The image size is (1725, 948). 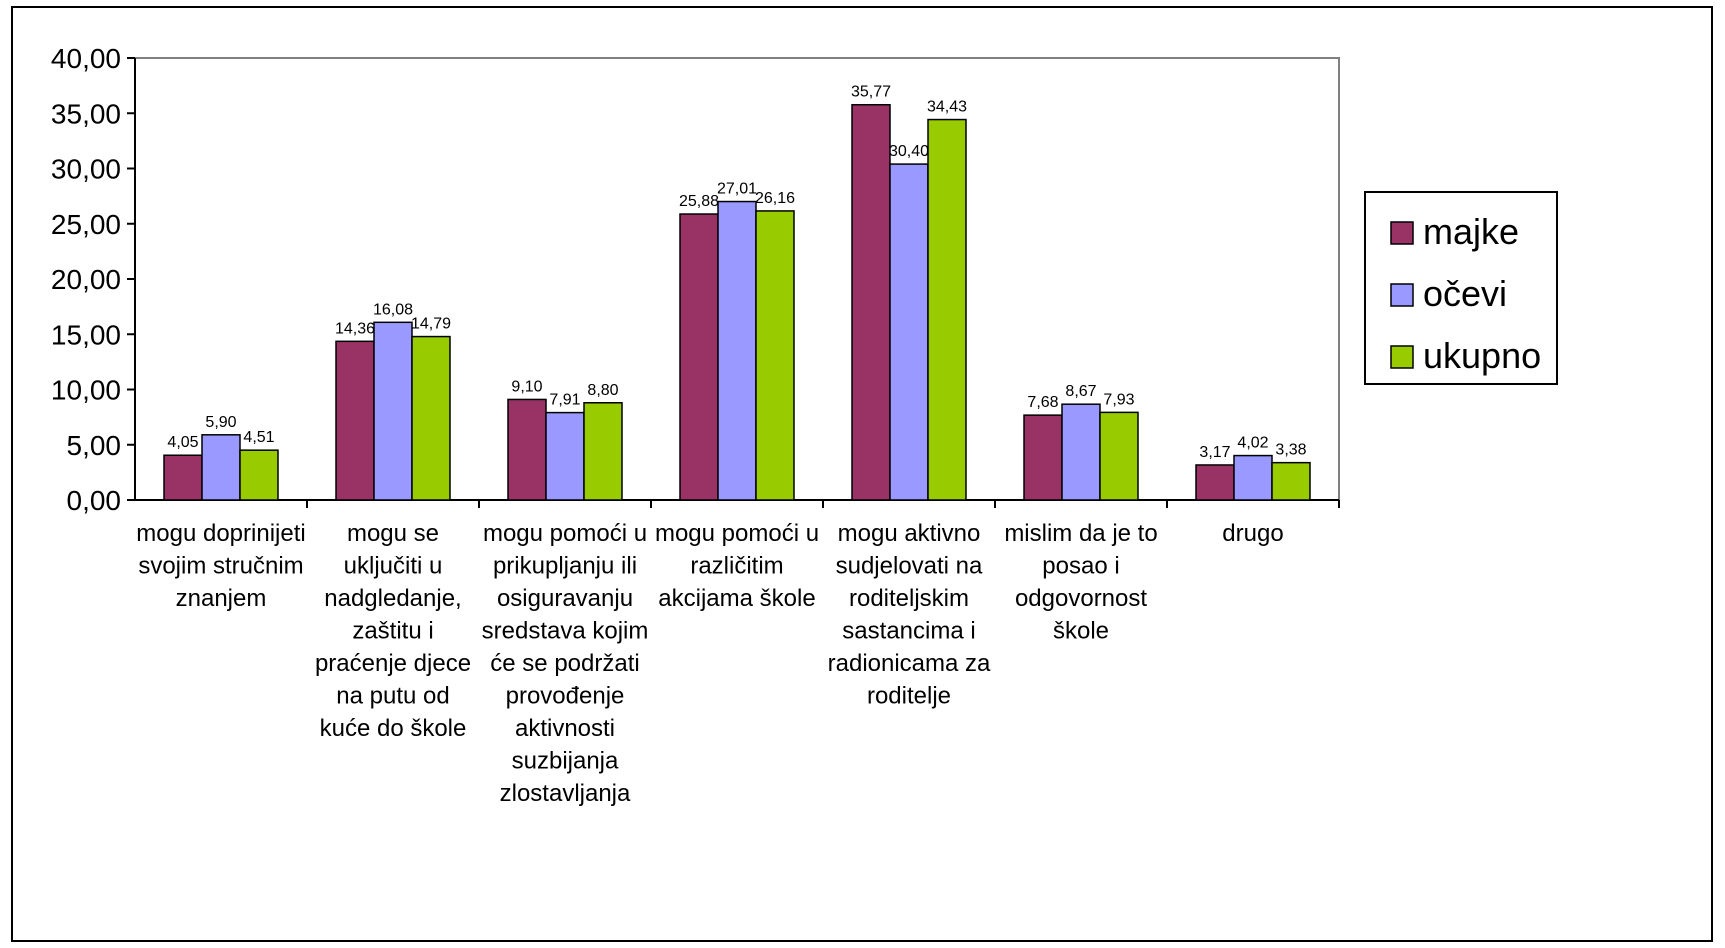 What do you see at coordinates (909, 566) in the screenshot?
I see `x-category-label: sudjelovati na` at bounding box center [909, 566].